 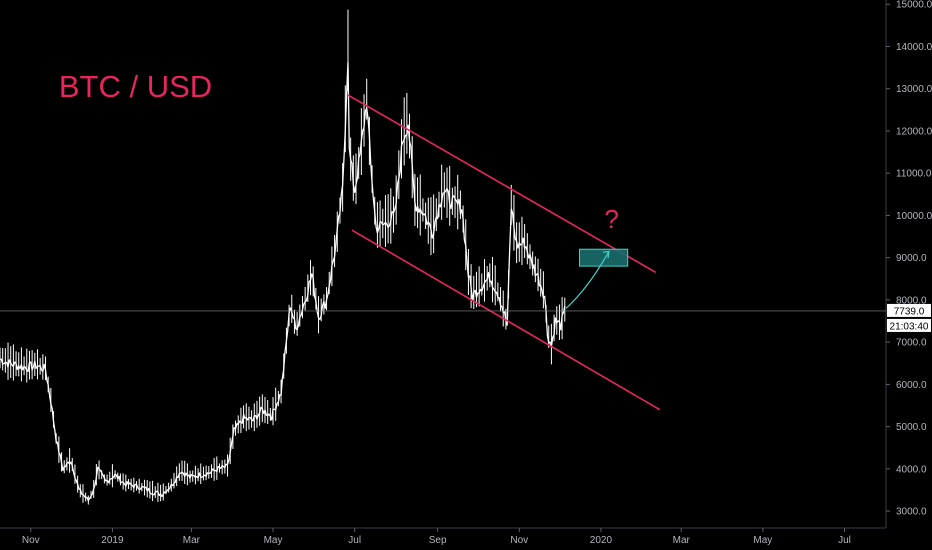 What do you see at coordinates (914, 216) in the screenshot?
I see `y-tick-label: 10000.0` at bounding box center [914, 216].